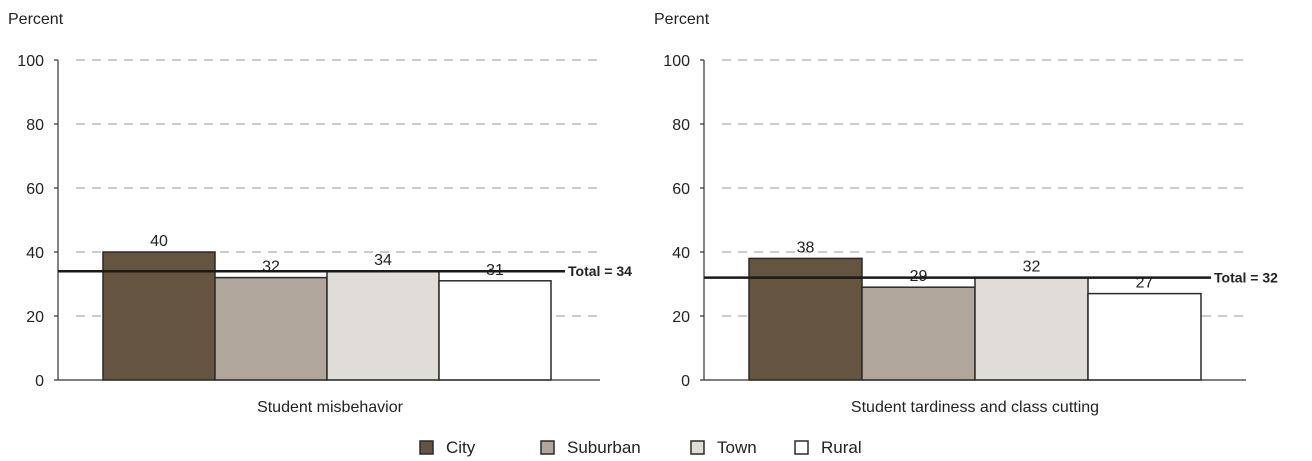  What do you see at coordinates (600, 271) in the screenshot?
I see `total-reference-label: Total = 34` at bounding box center [600, 271].